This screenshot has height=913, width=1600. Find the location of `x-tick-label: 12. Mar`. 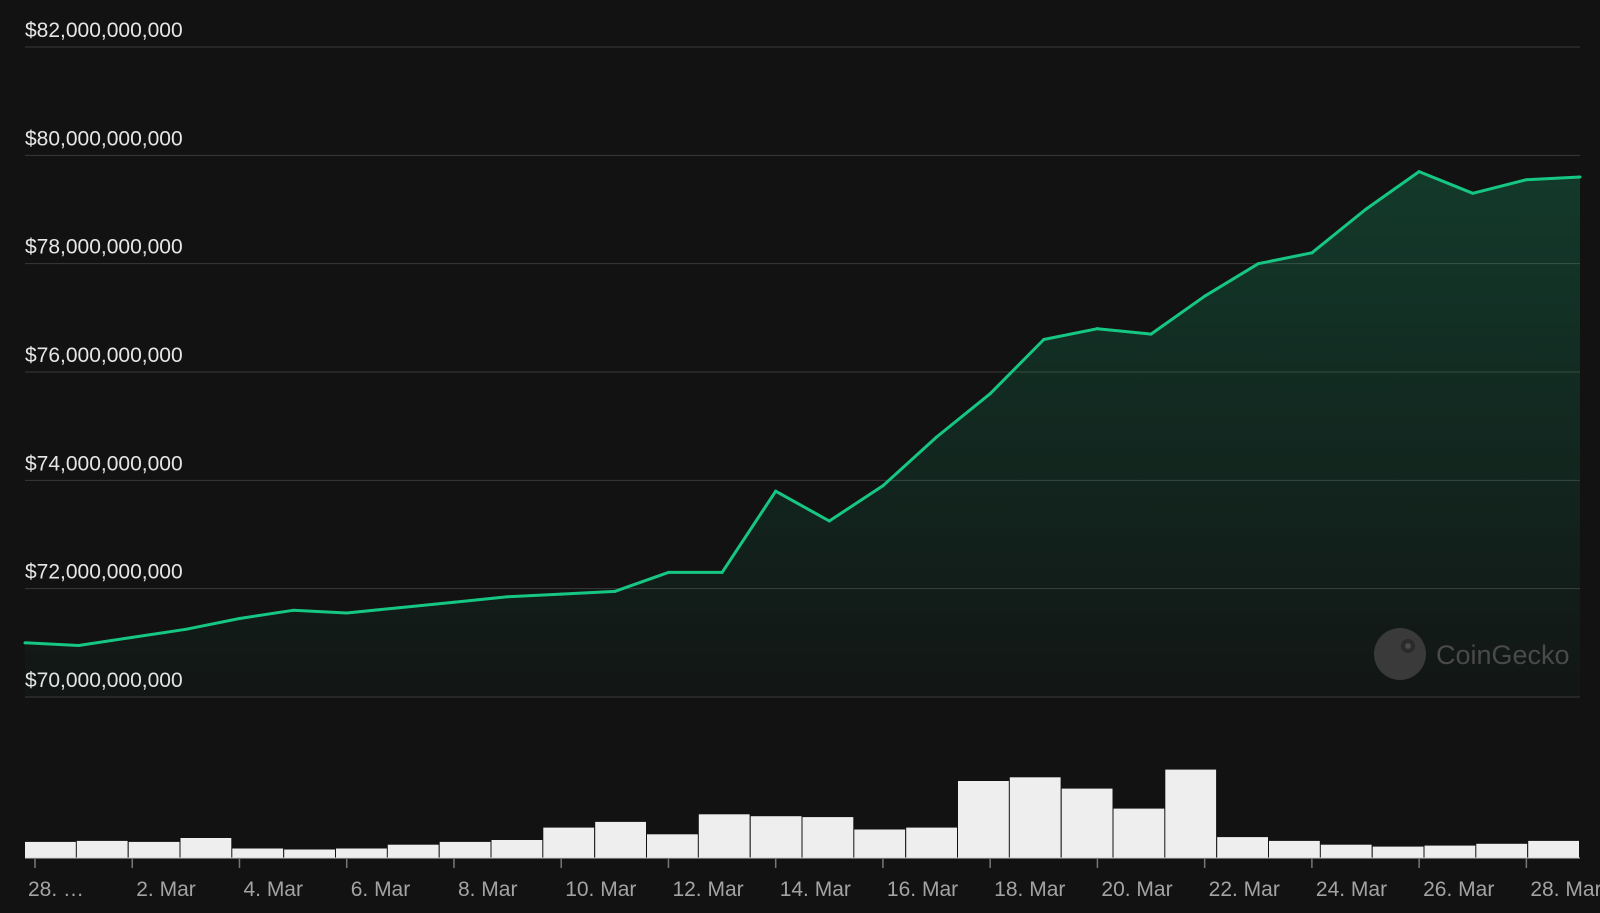

x-tick-label: 12. Mar is located at coordinates (707, 889).